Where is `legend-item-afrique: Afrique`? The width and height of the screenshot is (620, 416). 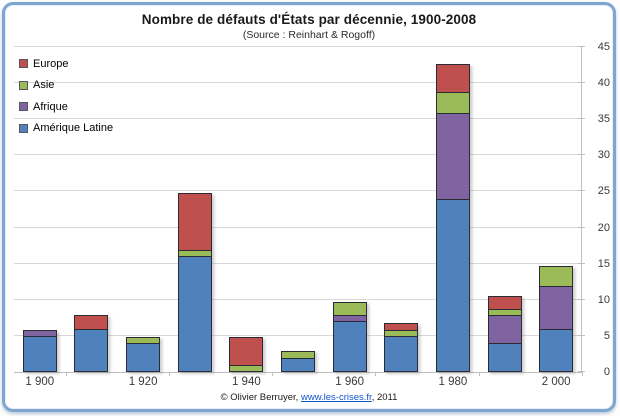 legend-item-afrique: Afrique is located at coordinates (66, 107).